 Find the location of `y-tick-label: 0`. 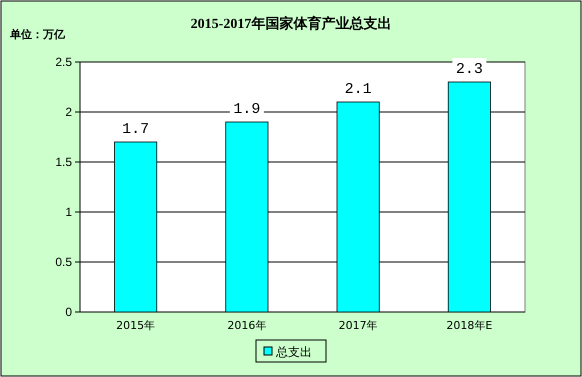

y-tick-label: 0 is located at coordinates (68, 312).